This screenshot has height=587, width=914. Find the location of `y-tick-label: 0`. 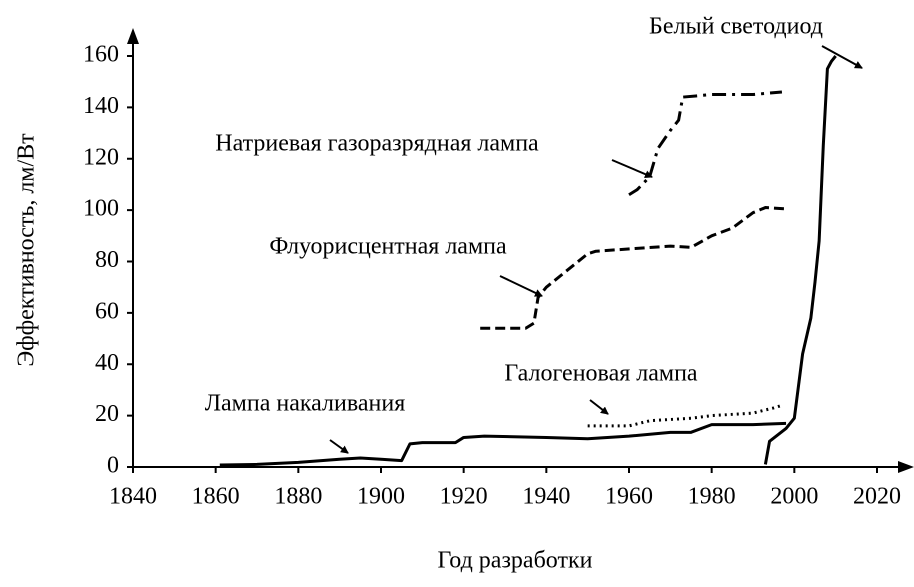

y-tick-label: 0 is located at coordinates (113, 466).